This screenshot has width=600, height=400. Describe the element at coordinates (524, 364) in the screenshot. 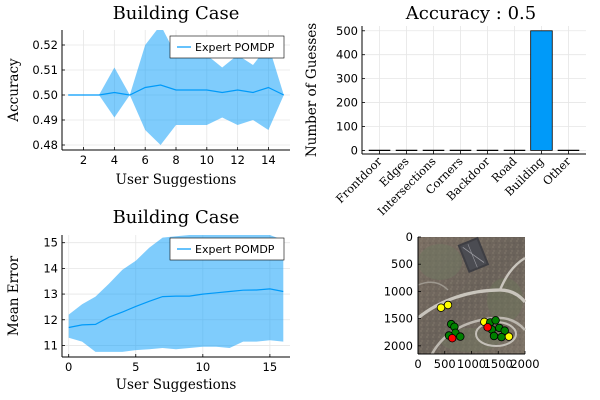

I see `panel-d-x-tick-label-4: 2000` at that location.